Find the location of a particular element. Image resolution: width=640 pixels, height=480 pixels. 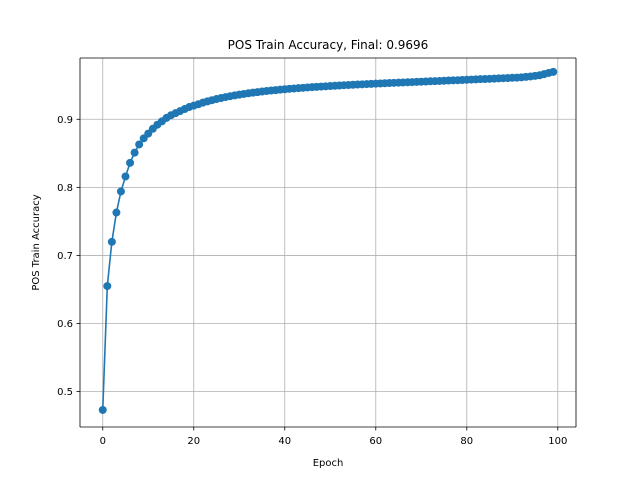

x-axis-label: Epoch is located at coordinates (328, 463).